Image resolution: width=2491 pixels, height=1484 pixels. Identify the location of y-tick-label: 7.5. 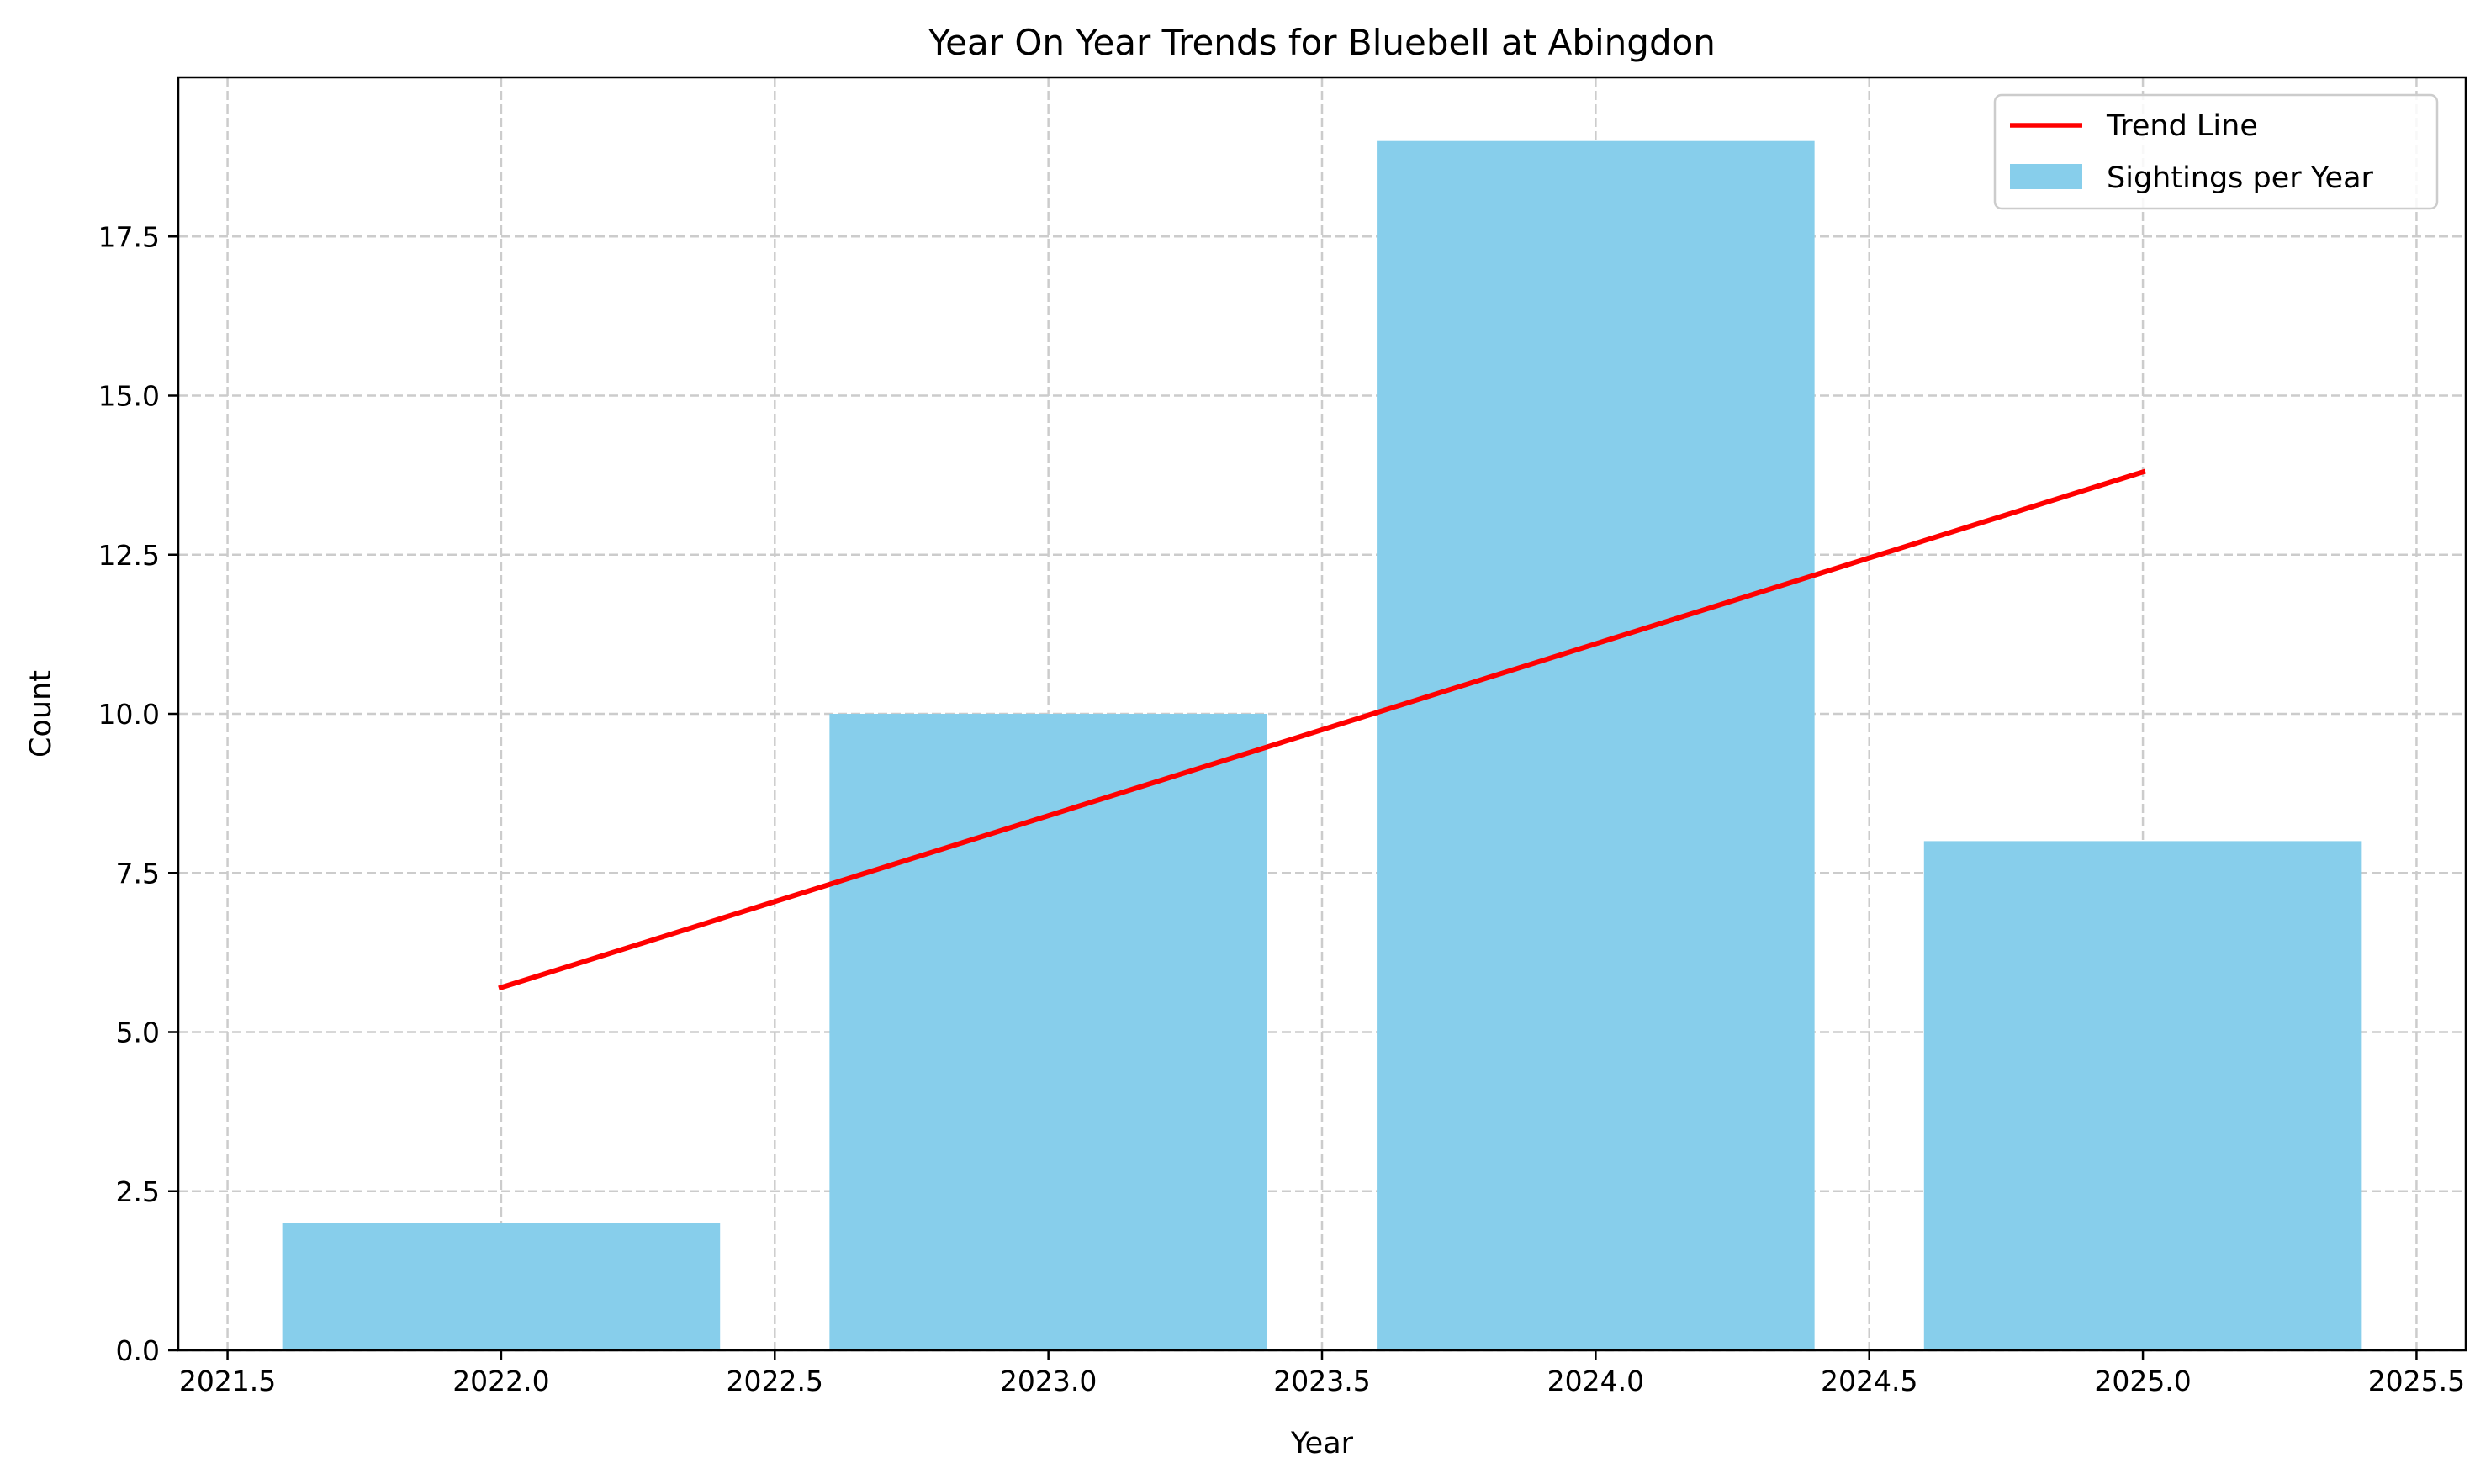
(138, 873).